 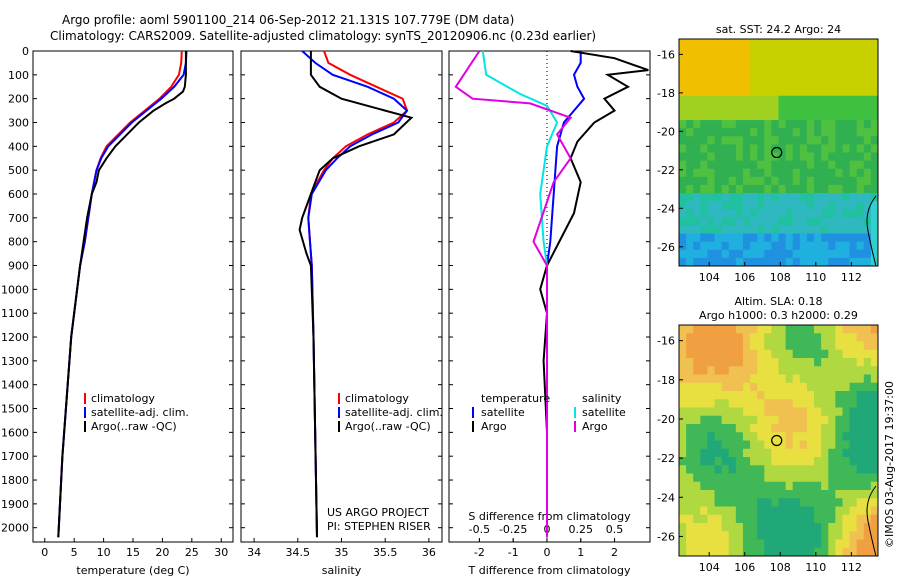 What do you see at coordinates (871, 521) in the screenshot?
I see `coastline` at bounding box center [871, 521].